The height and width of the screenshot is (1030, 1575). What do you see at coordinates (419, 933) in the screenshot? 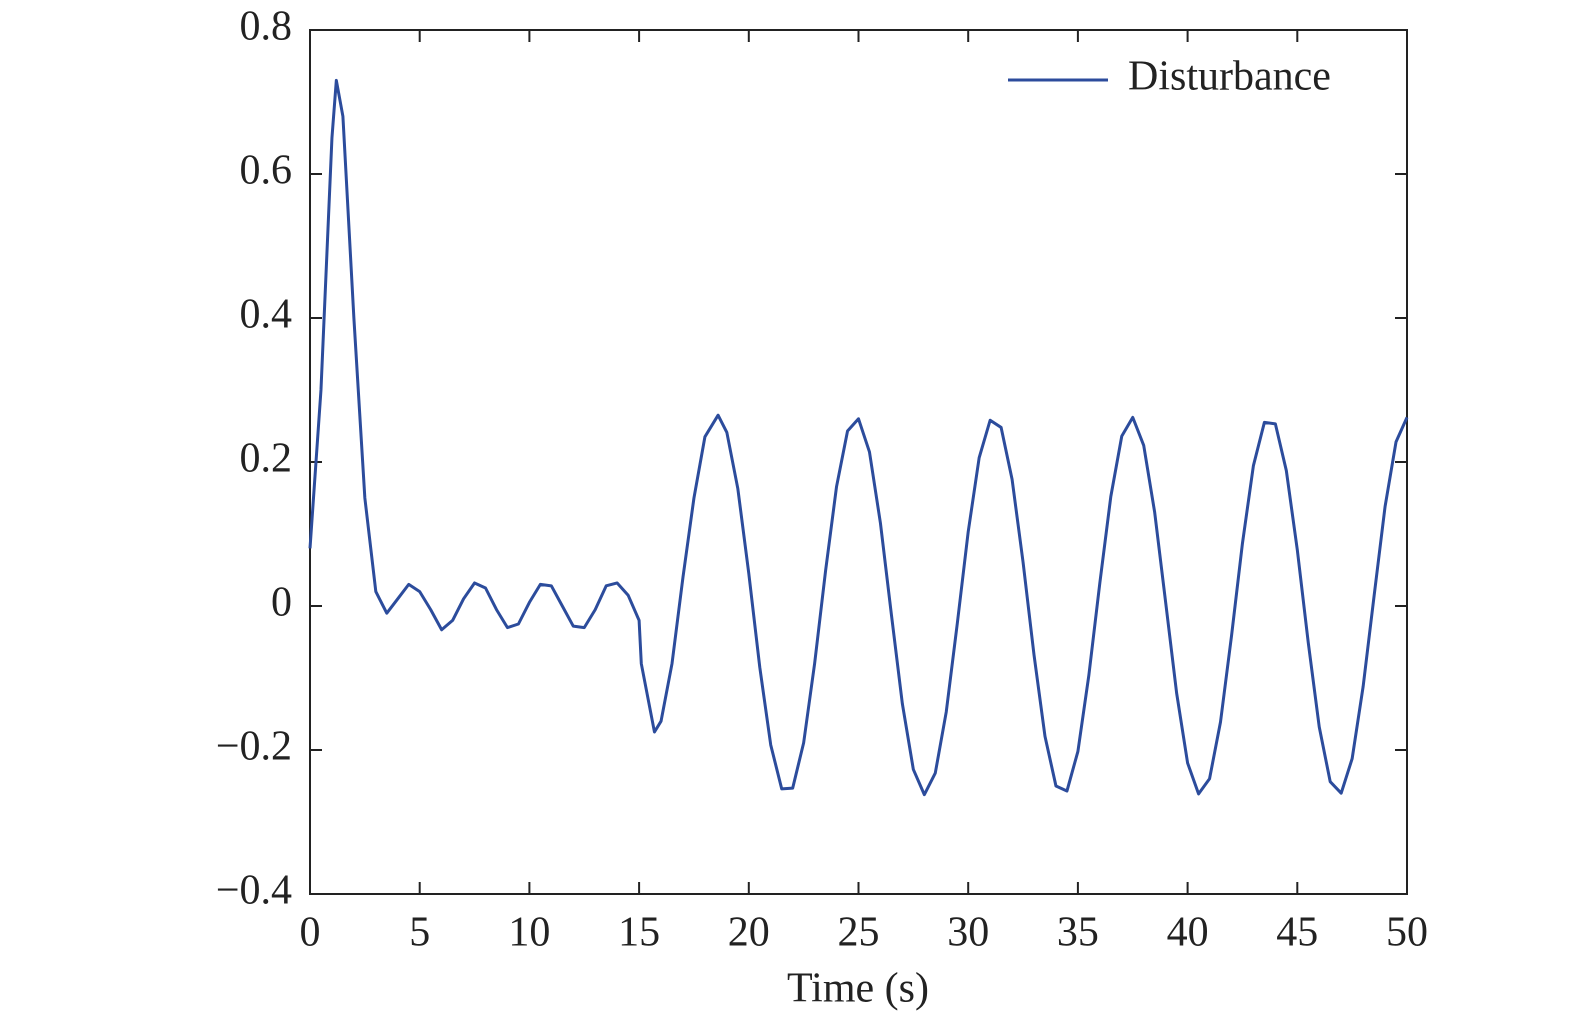
I see `x-tick-label: 5` at bounding box center [419, 933].